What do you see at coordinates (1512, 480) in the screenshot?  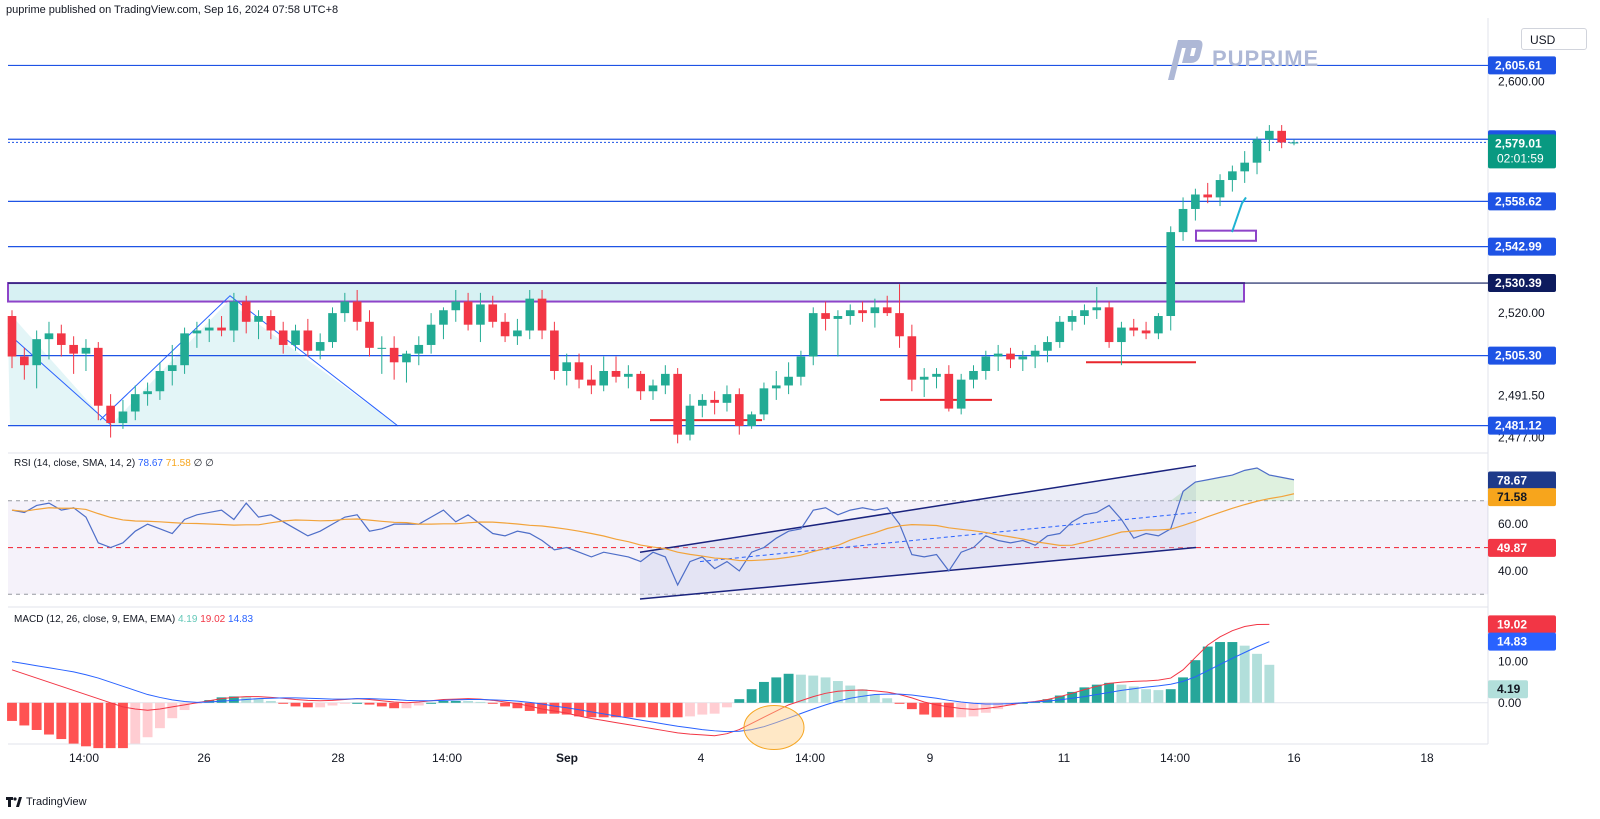 I see `rsi-badge-label: 78.67` at bounding box center [1512, 480].